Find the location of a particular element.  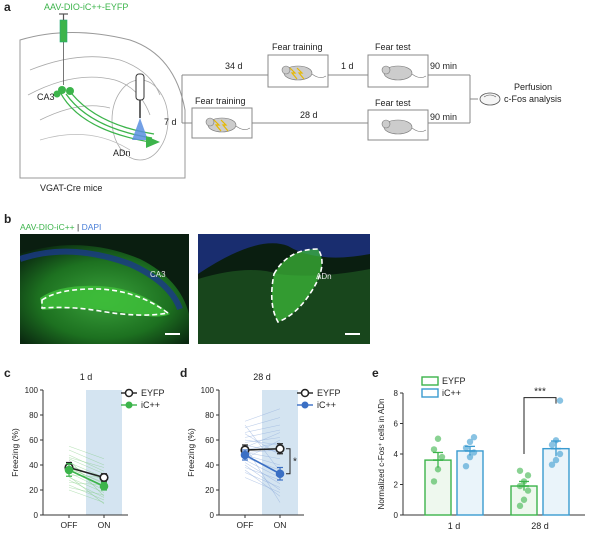

min-top-label: 90 min is located at coordinates (444, 66).